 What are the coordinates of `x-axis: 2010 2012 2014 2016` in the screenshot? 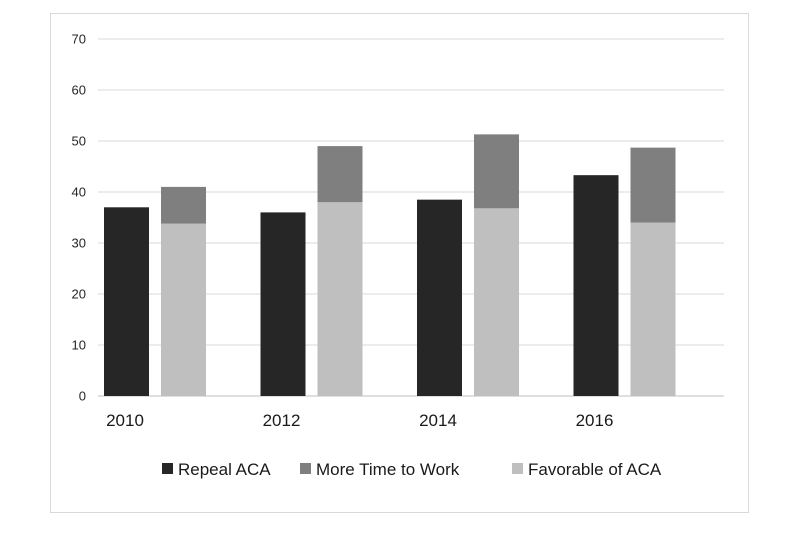 It's located at (359, 420).